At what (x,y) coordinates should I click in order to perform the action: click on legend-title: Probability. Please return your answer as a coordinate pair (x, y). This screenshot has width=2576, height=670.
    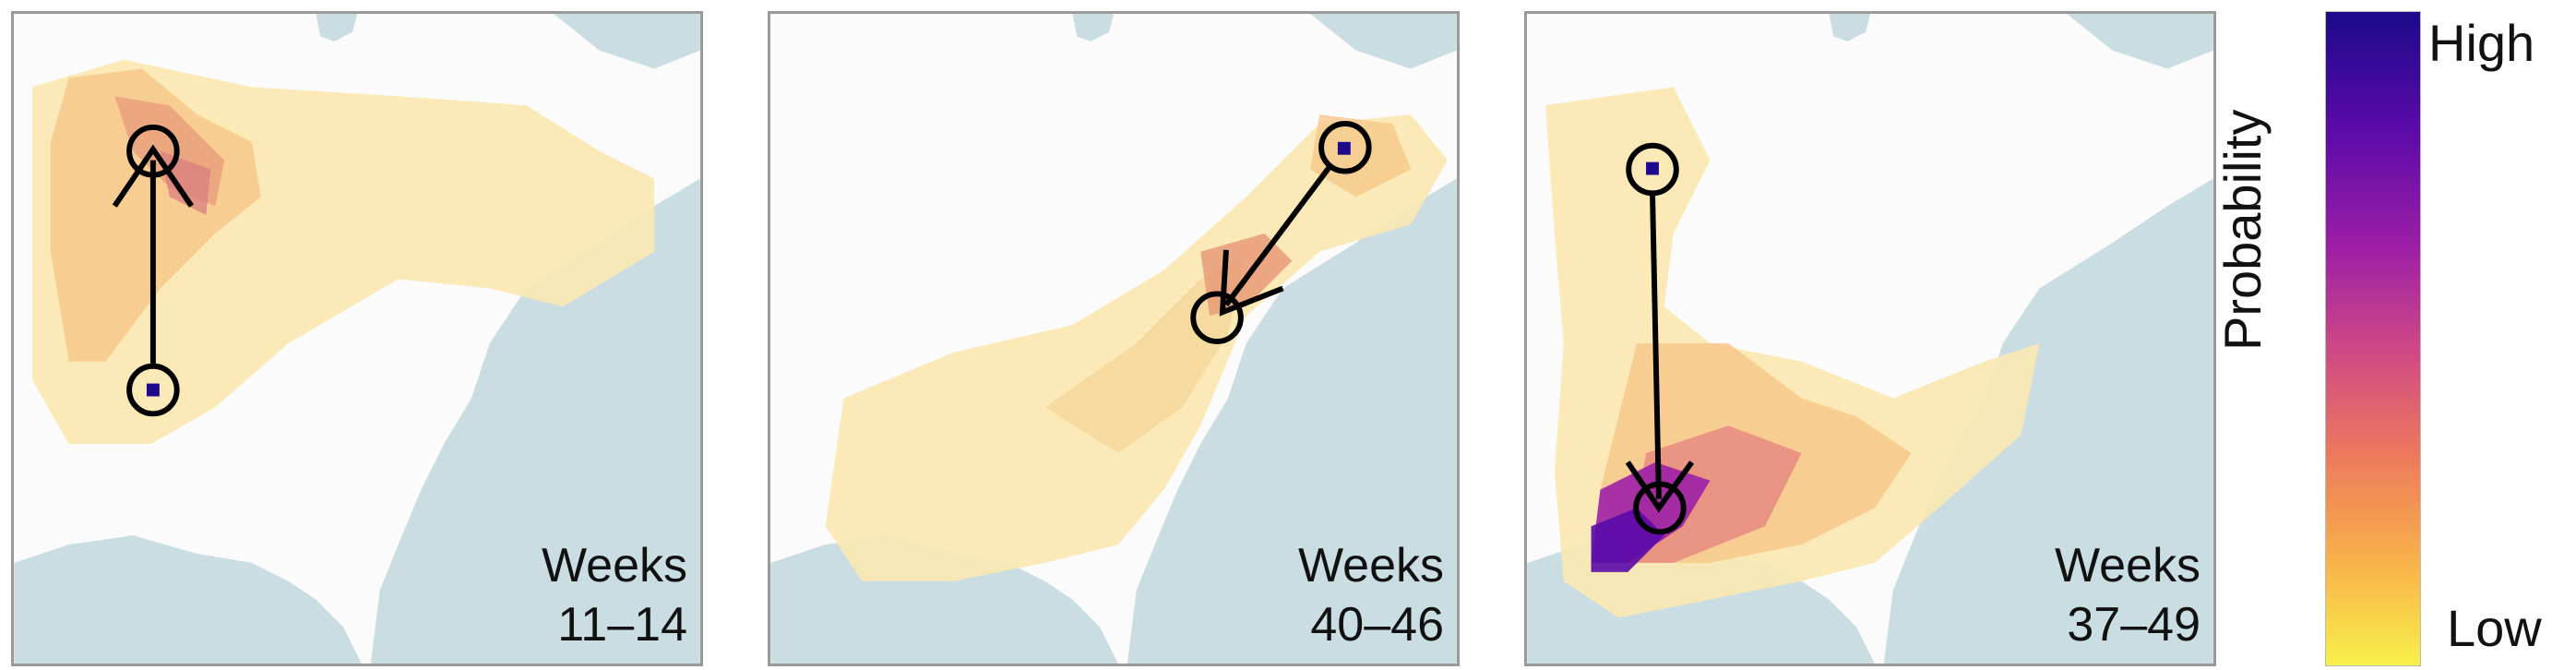
    Looking at the image, I should click on (2242, 230).